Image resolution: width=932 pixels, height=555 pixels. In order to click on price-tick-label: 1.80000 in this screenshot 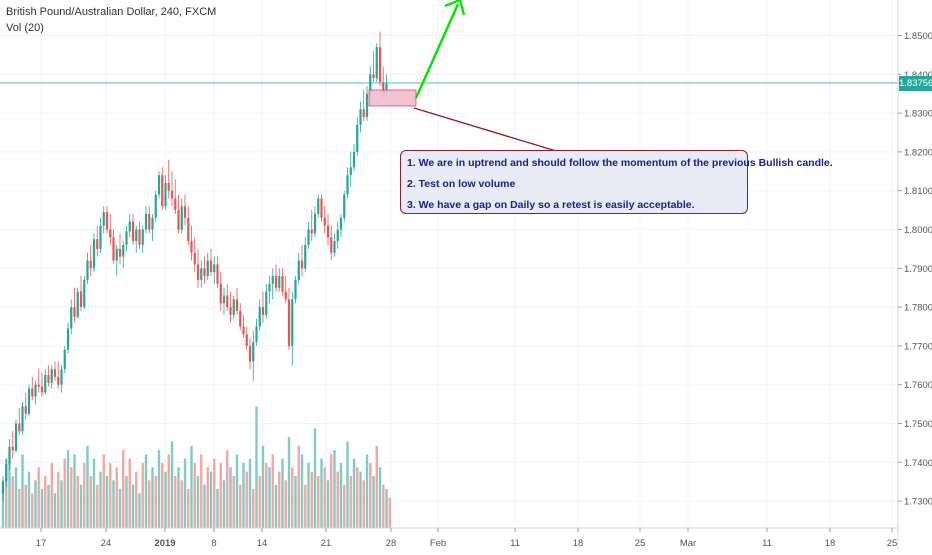, I will do `click(918, 230)`.